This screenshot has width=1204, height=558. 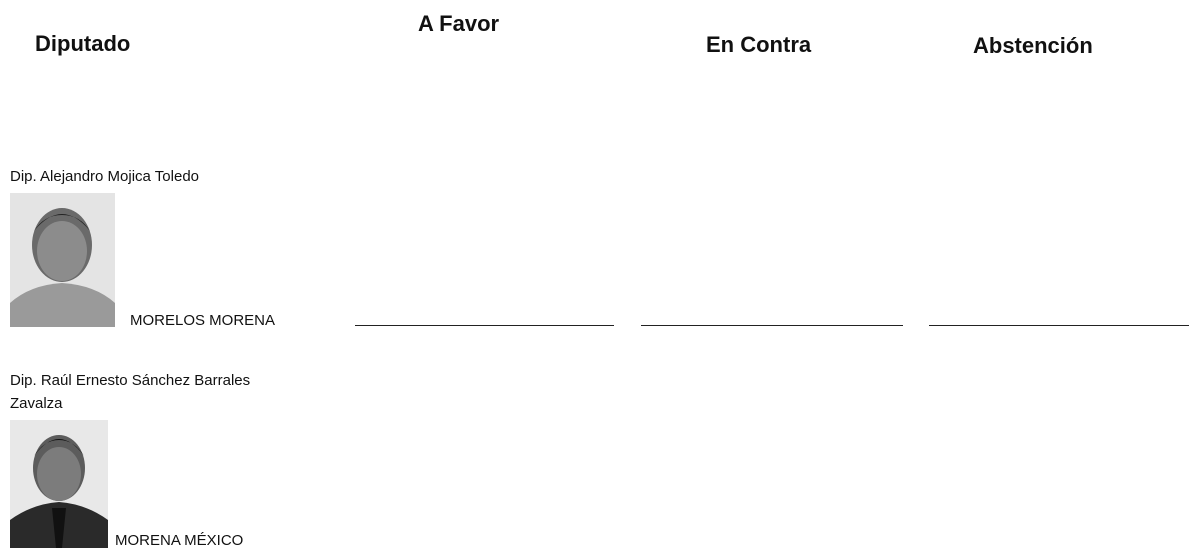 I want to click on column-header: Abstención, so click(x=1033, y=45).